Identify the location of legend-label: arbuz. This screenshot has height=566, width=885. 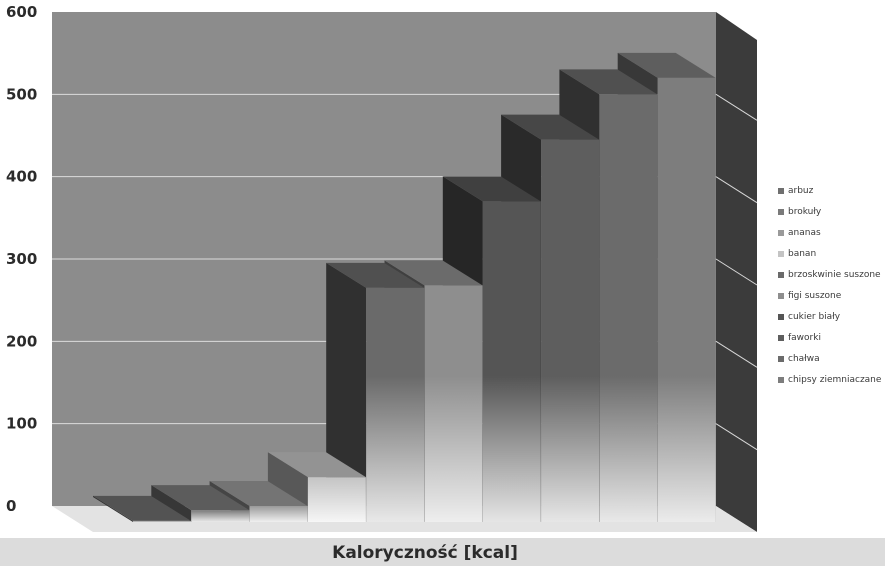
(801, 190).